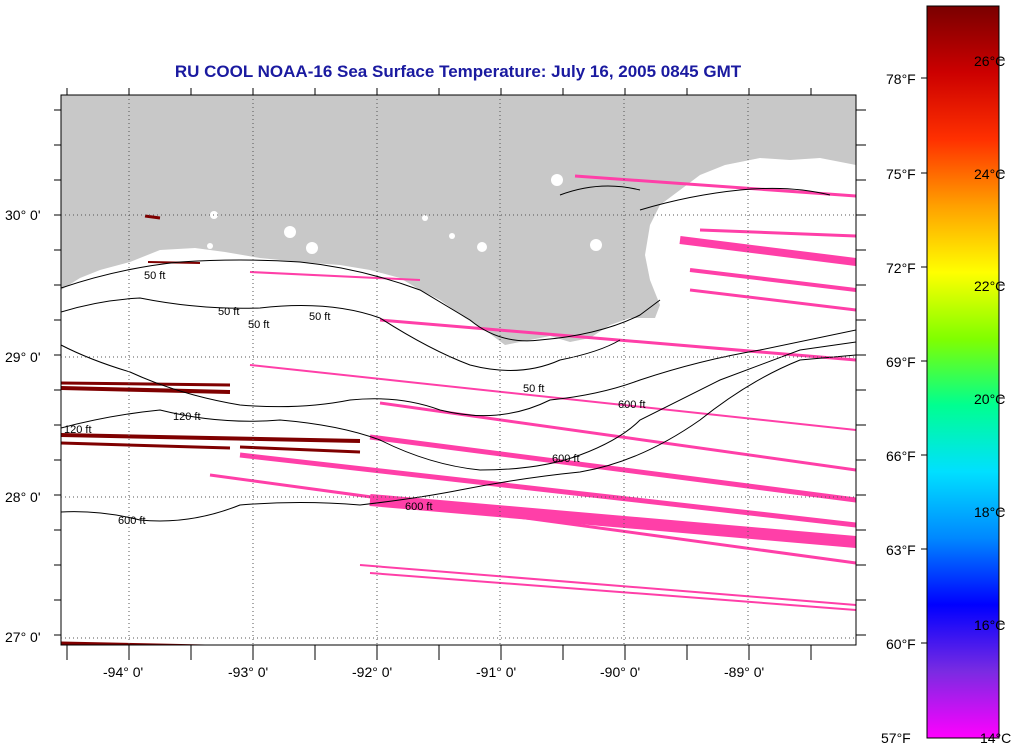  I want to click on colorbar-f-labels: 78°F 75°F 72°F 69°F 66°F 63°F 60°F 57°F, so click(898, 408).